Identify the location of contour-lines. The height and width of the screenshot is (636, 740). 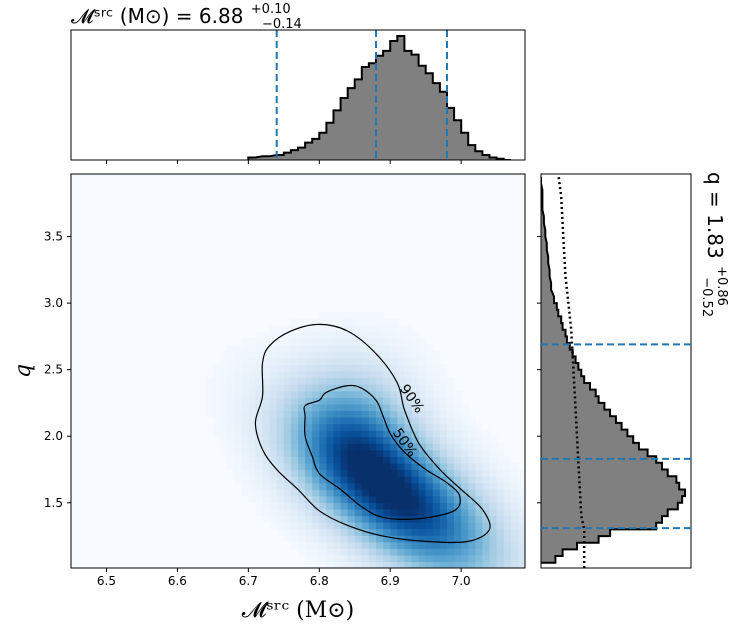
(372, 433).